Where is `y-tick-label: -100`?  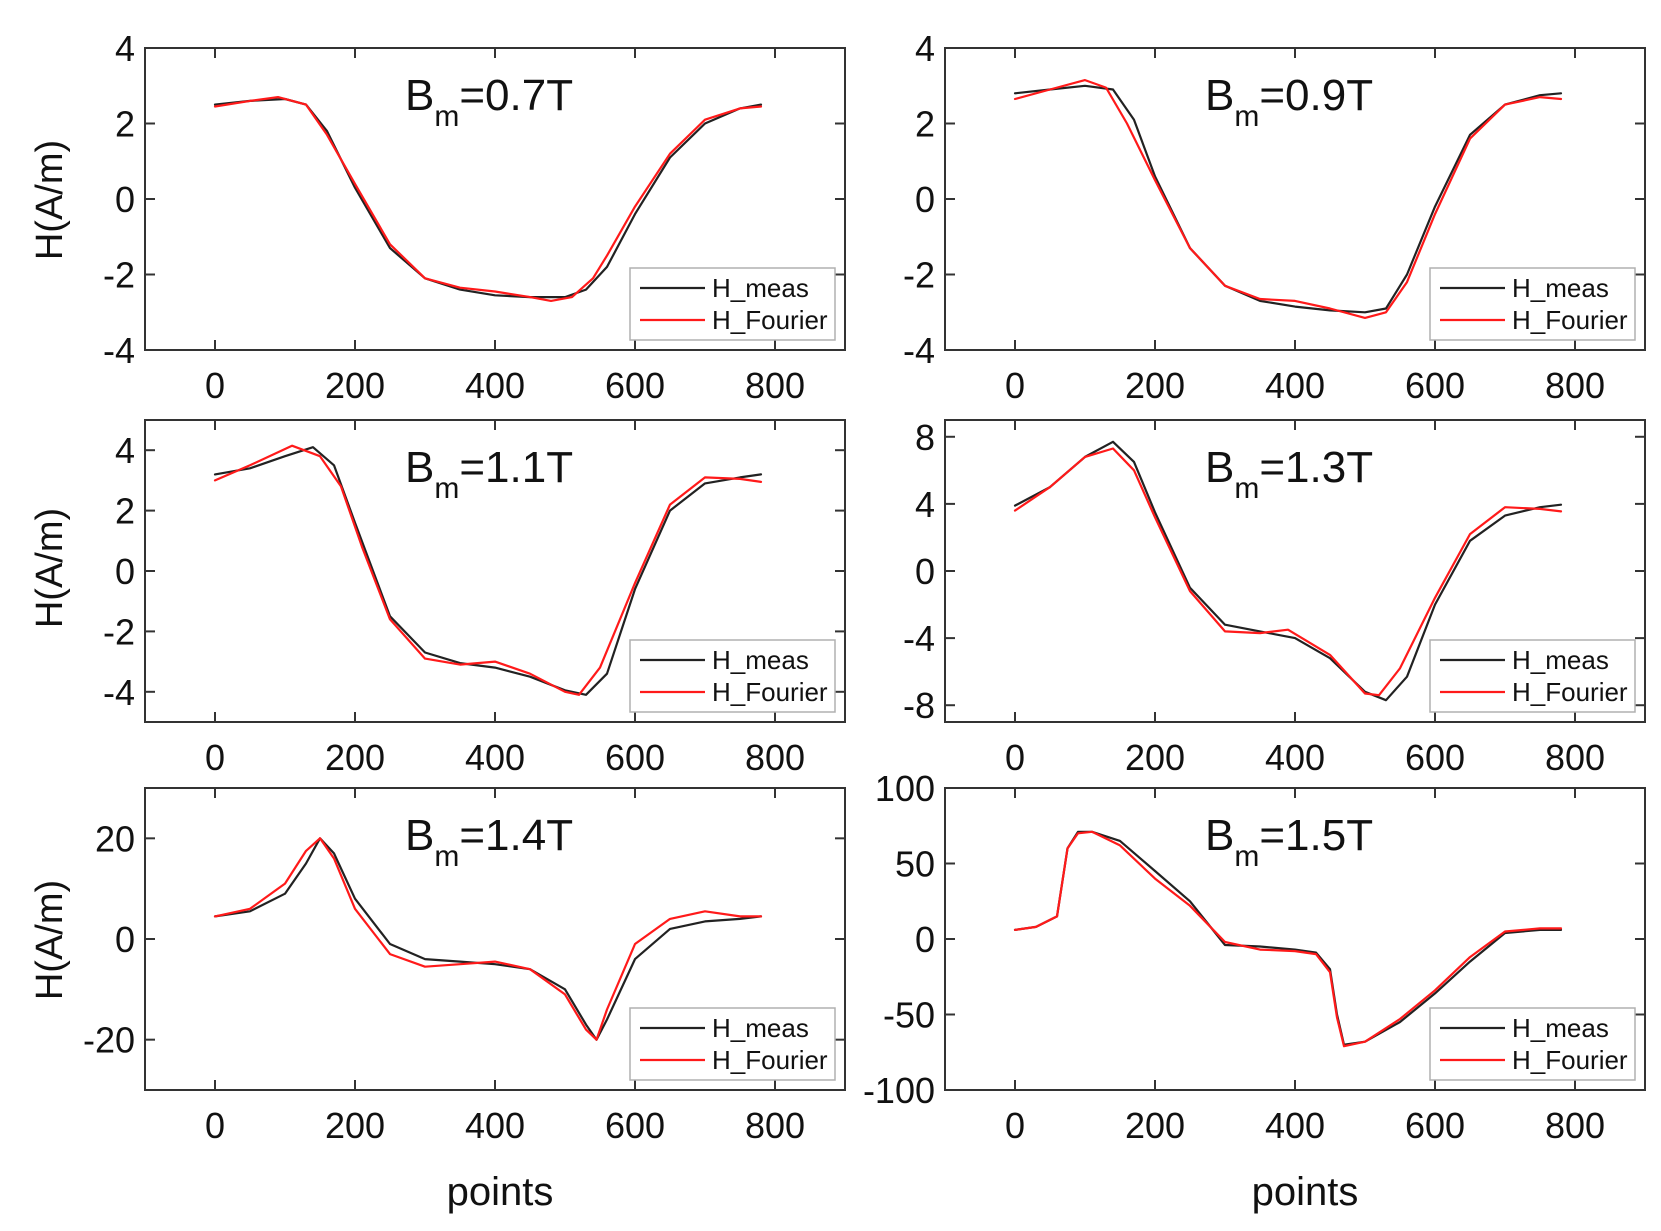
y-tick-label: -100 is located at coordinates (899, 1090).